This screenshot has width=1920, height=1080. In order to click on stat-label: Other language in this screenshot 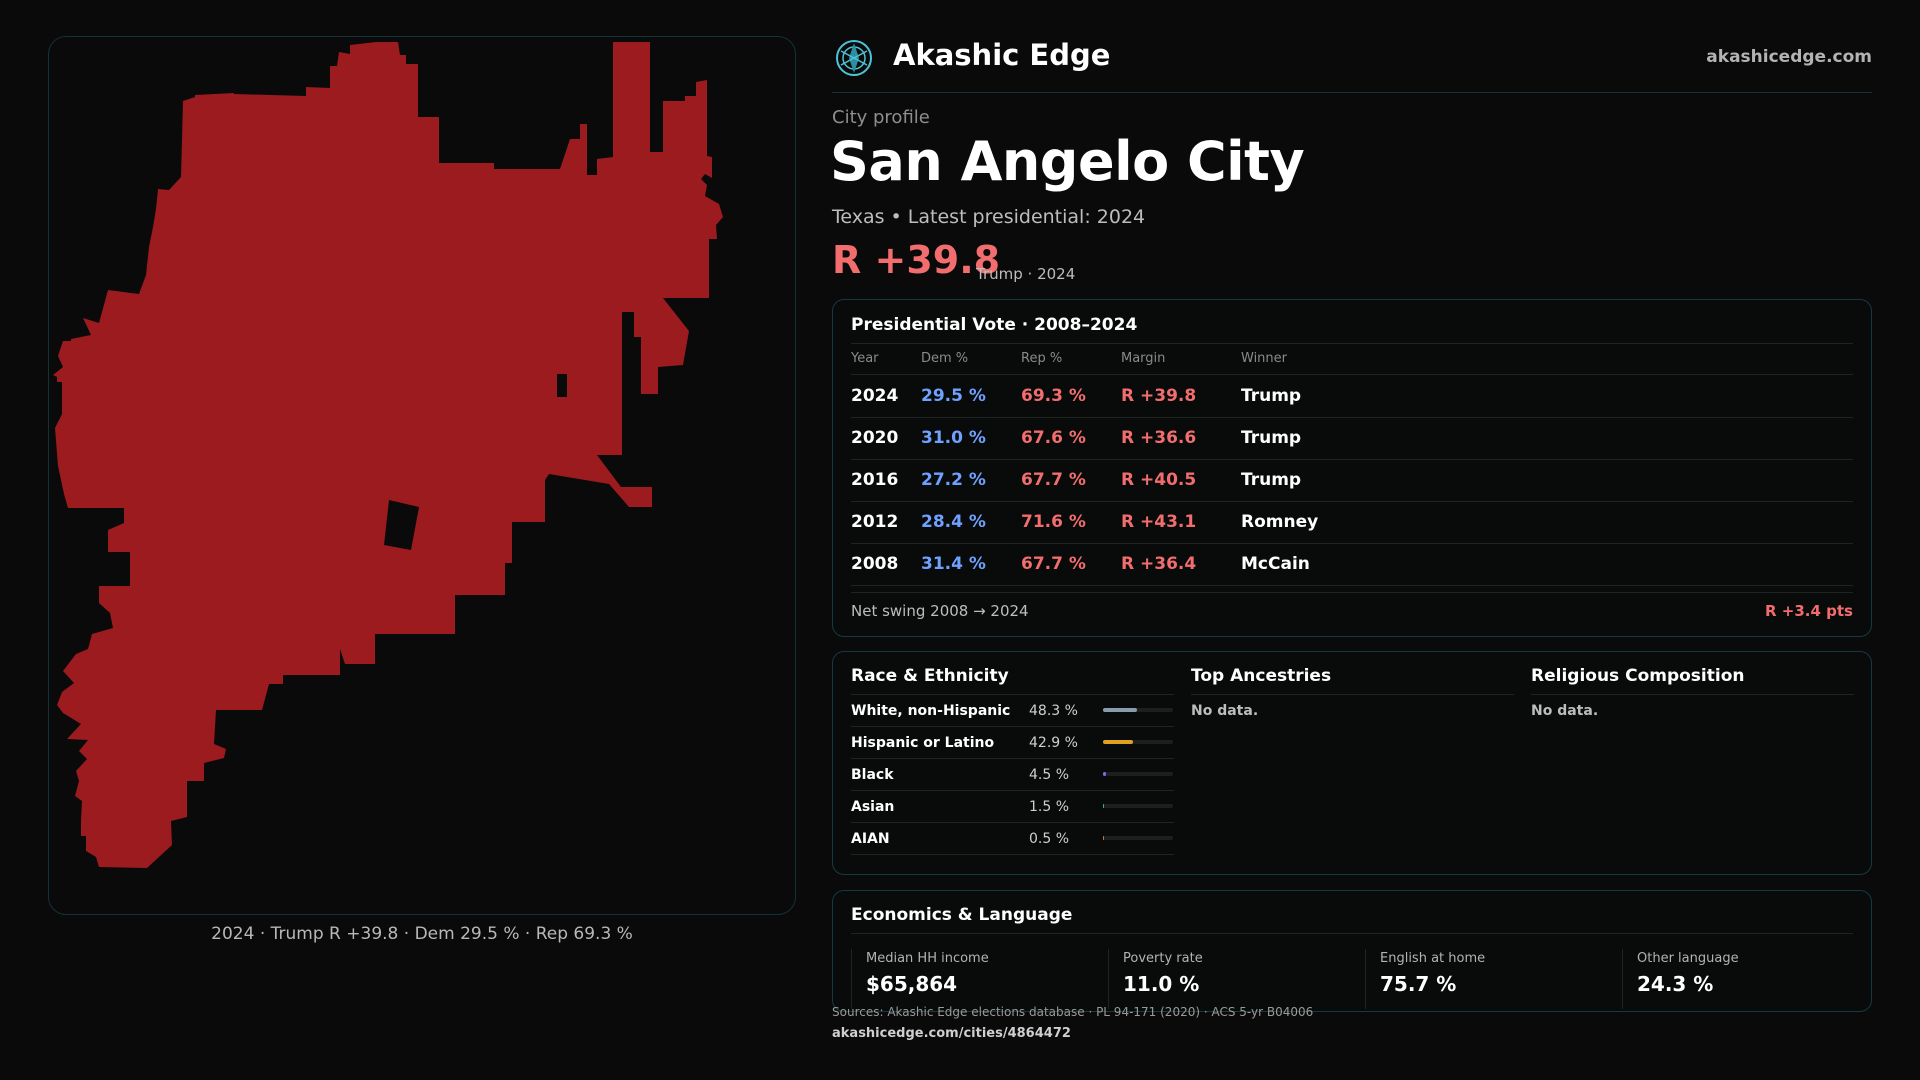, I will do `click(1688, 958)`.